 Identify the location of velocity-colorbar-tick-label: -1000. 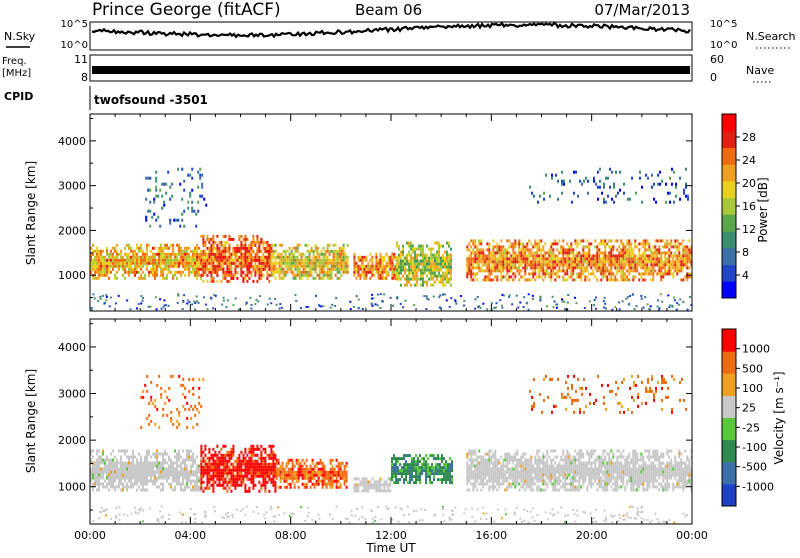
(758, 486).